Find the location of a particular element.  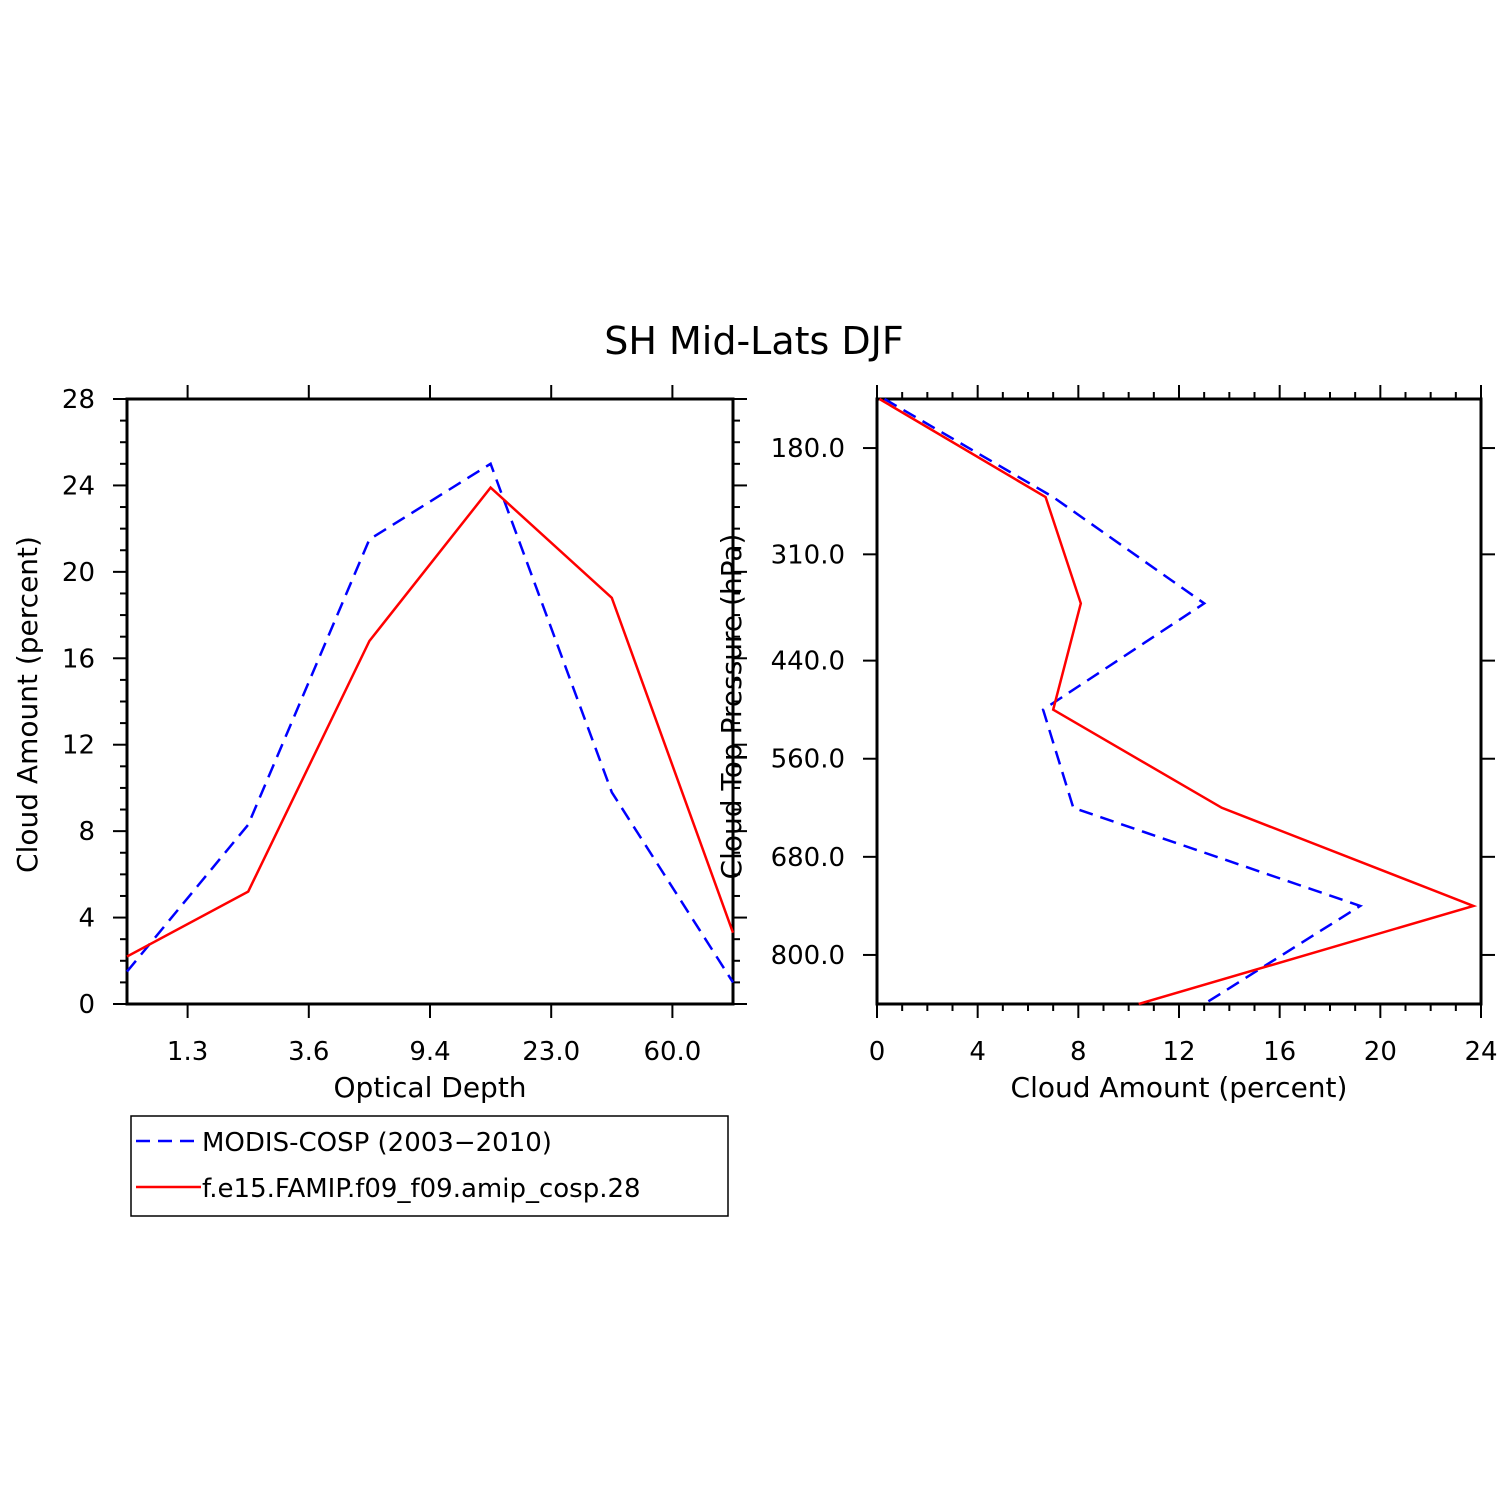

right-x-tick-label: 4 is located at coordinates (977, 1052).